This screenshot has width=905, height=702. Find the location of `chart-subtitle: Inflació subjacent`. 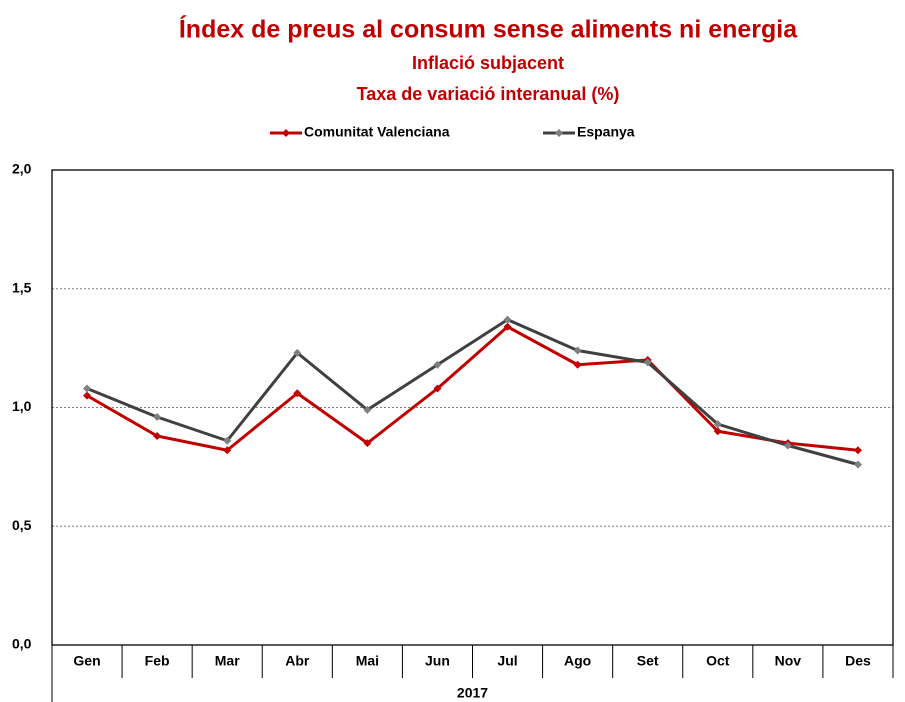

chart-subtitle: Inflació subjacent is located at coordinates (488, 63).